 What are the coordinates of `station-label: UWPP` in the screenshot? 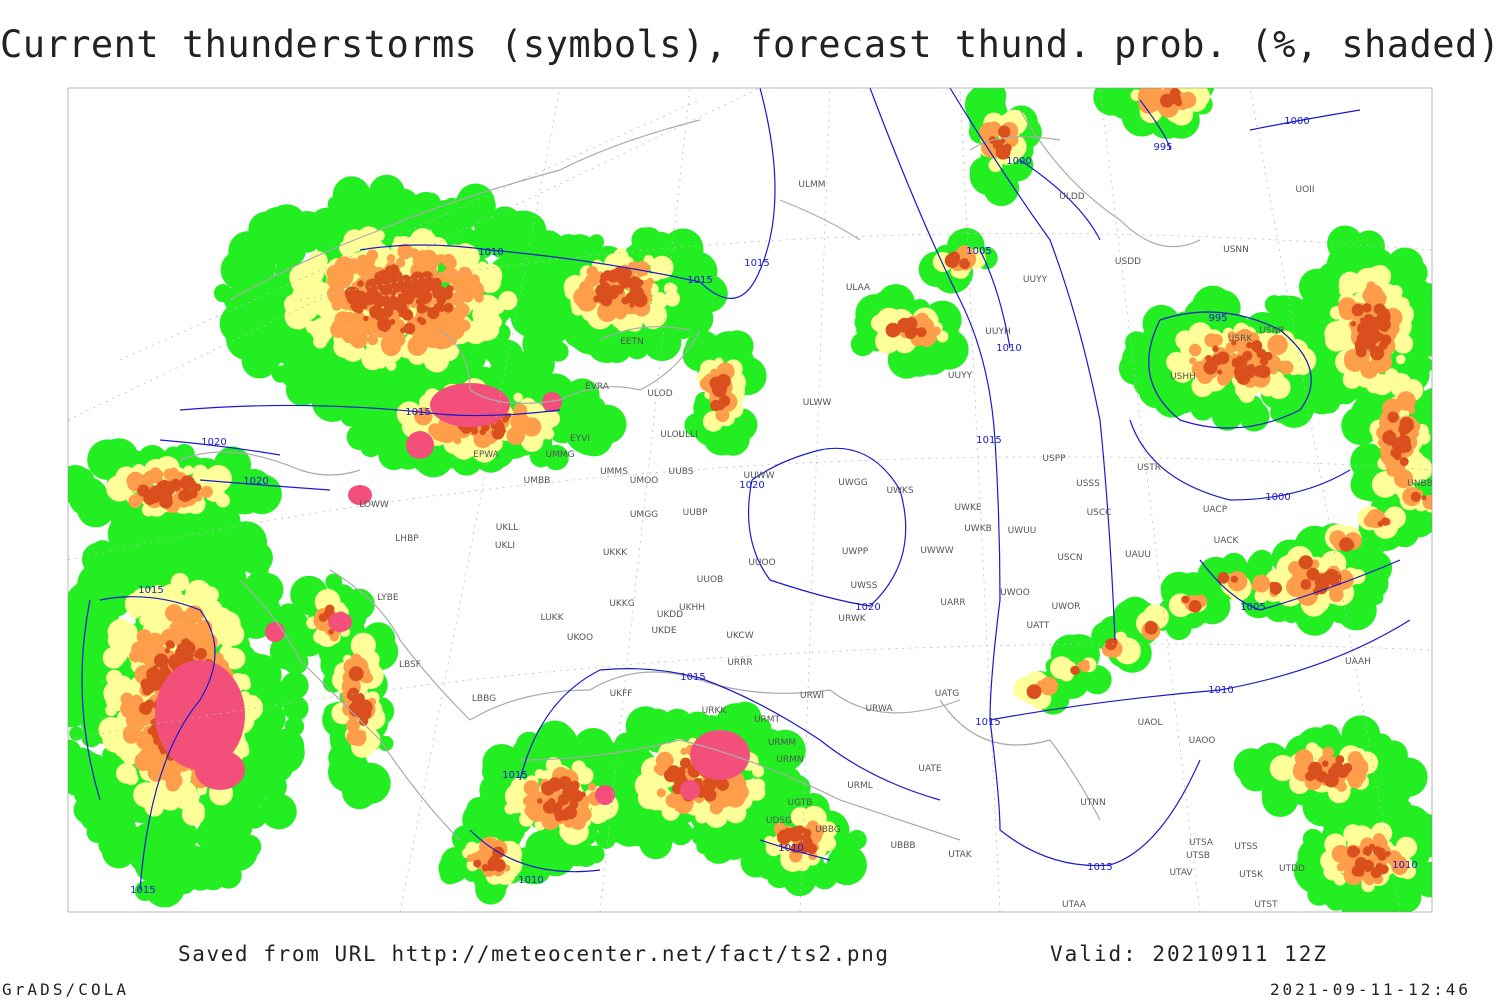 It's located at (855, 552).